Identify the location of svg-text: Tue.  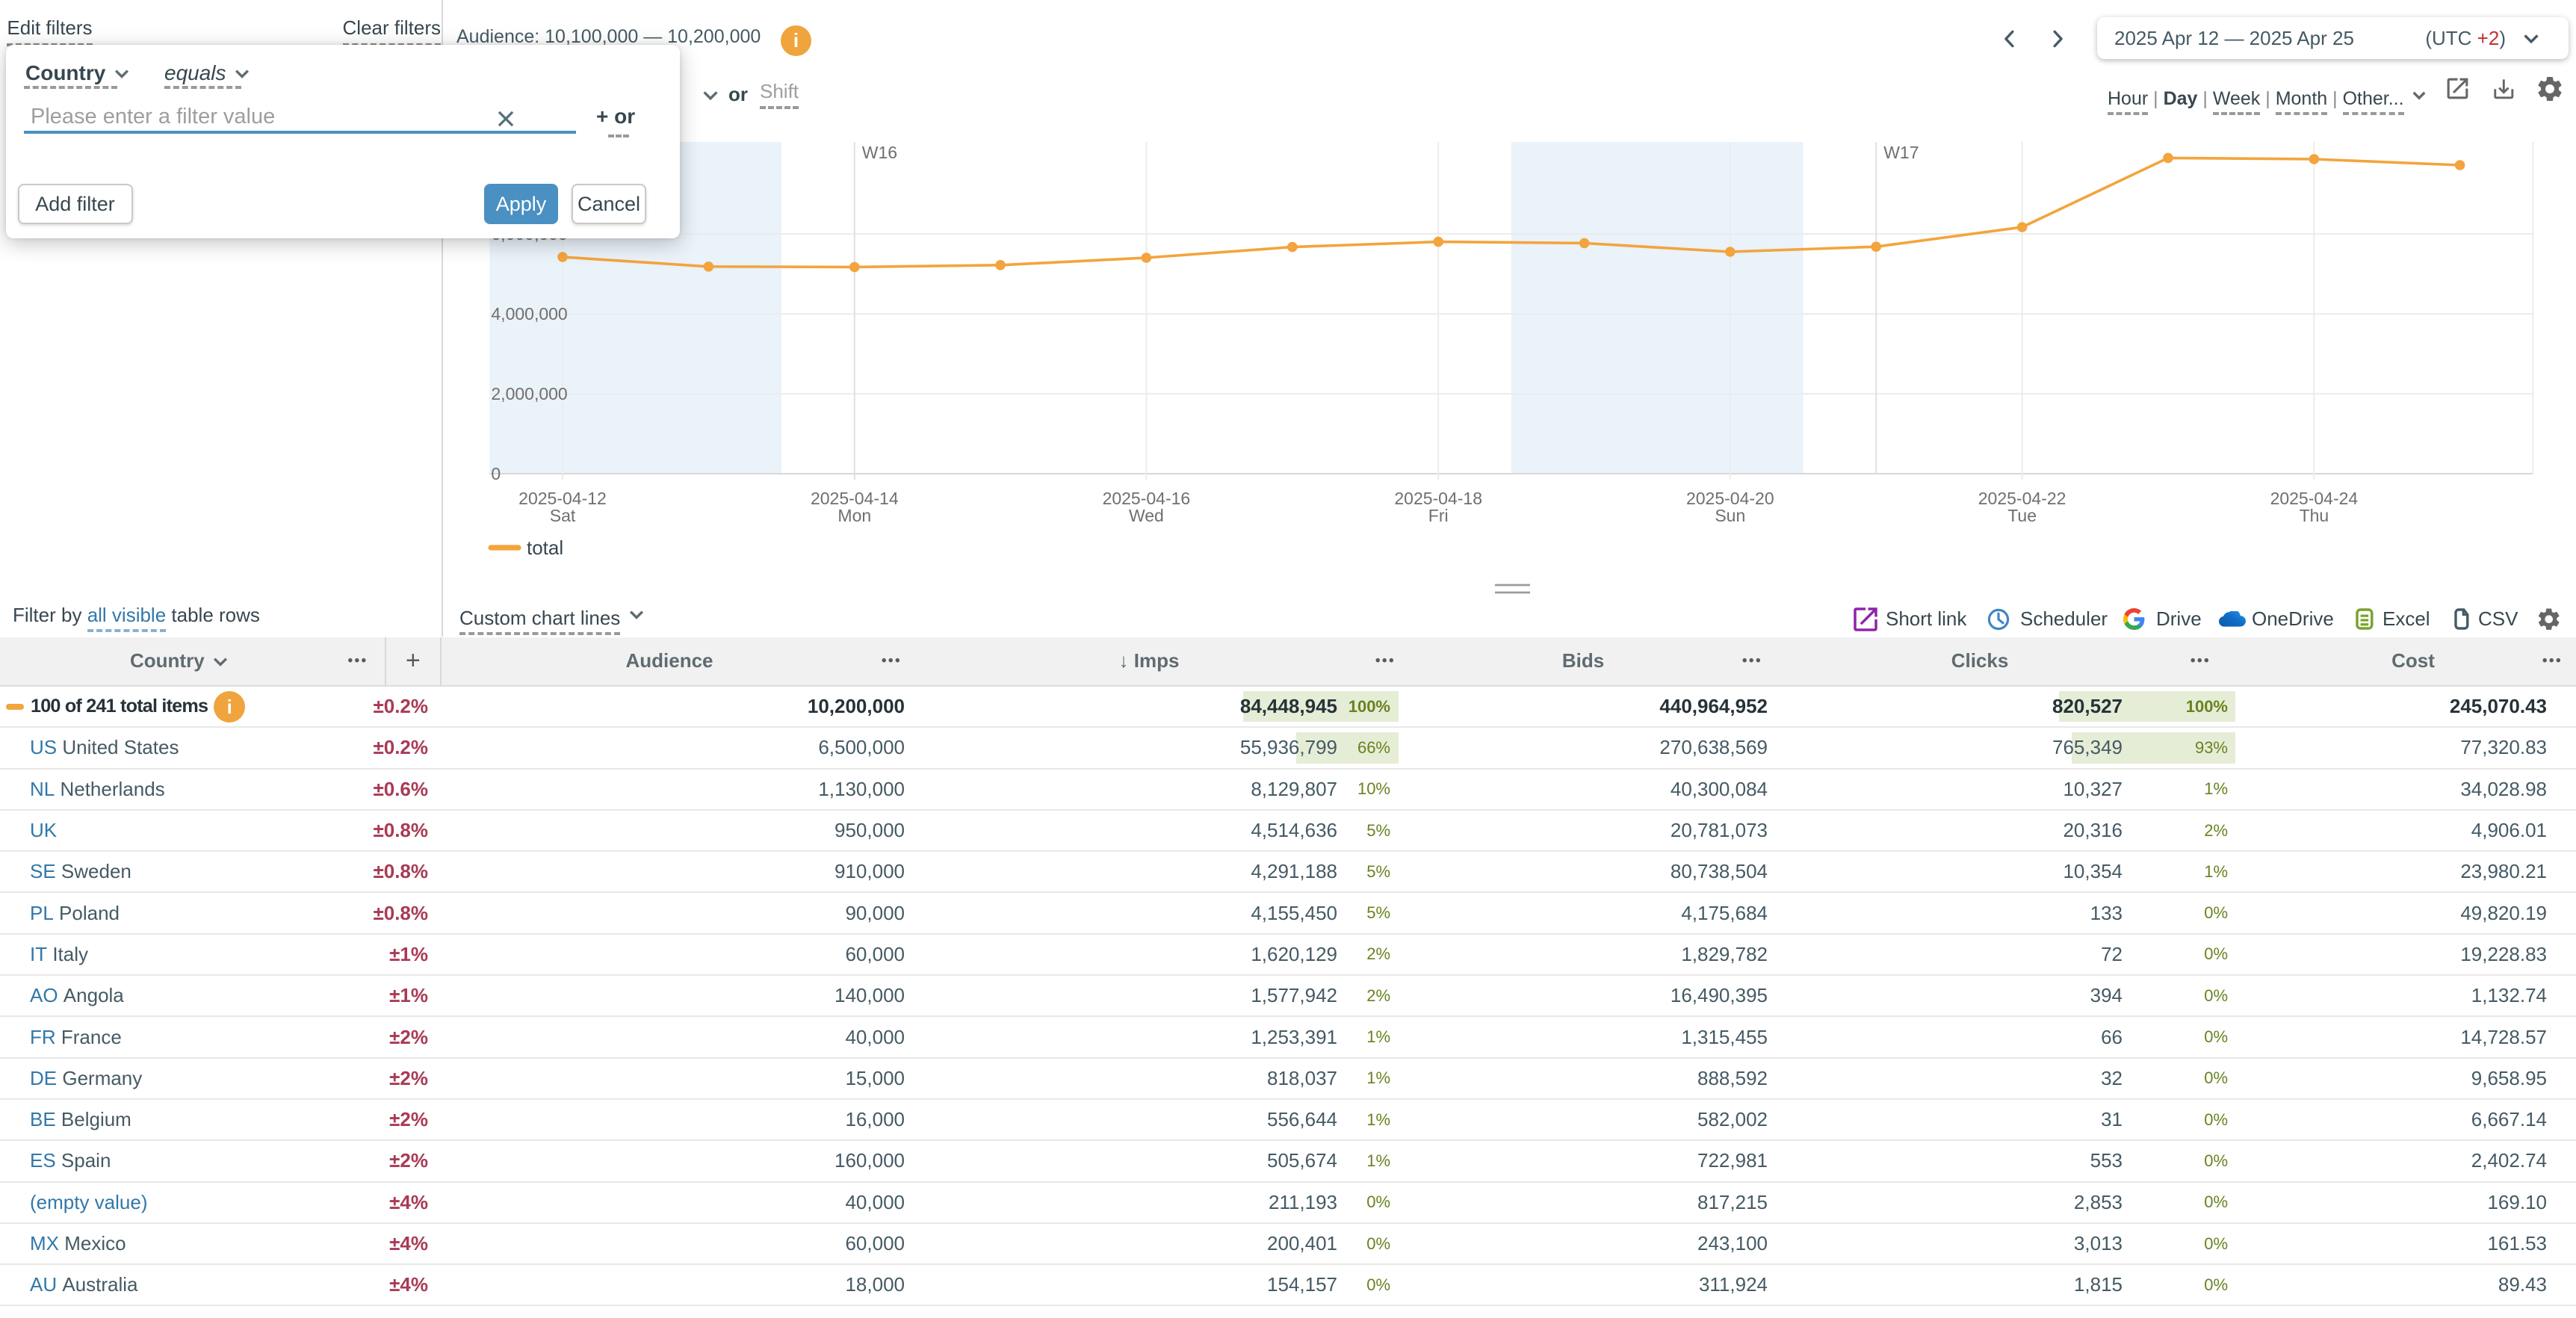
(2022, 515).